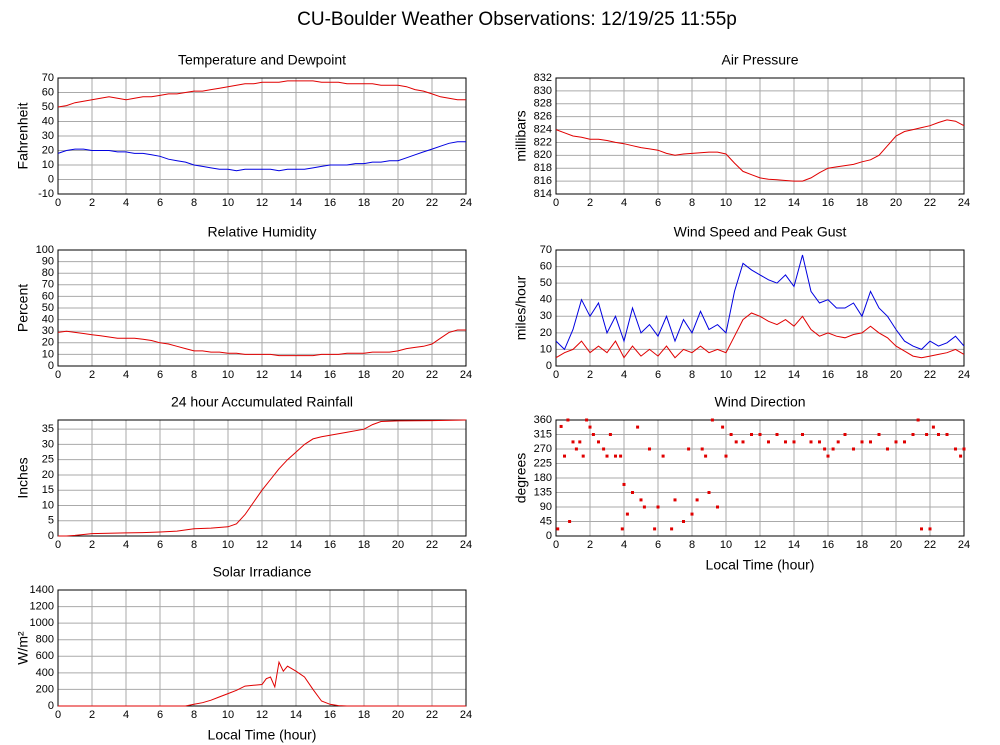  Describe the element at coordinates (546, 250) in the screenshot. I see `y-tick-label: 70` at that location.